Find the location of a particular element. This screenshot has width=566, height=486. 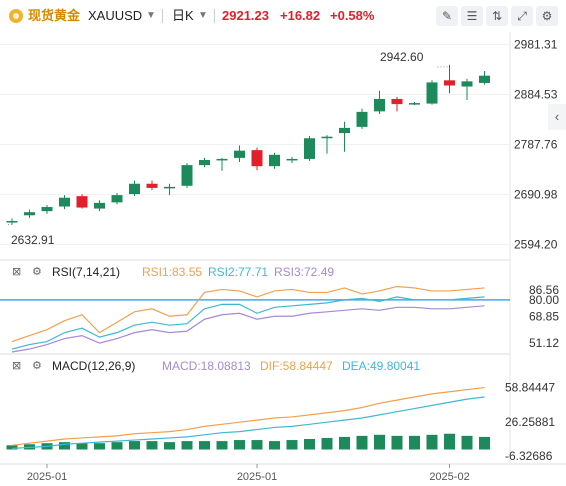

macd-tick-label: 26.25881 is located at coordinates (530, 422).